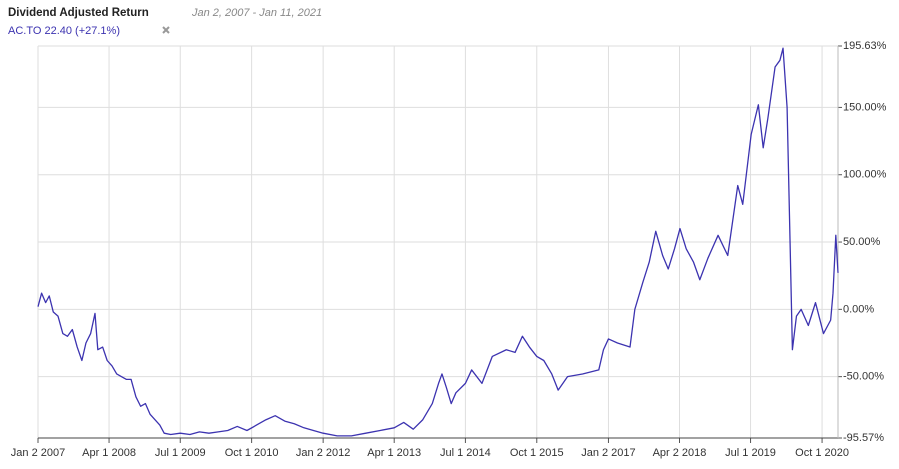 The image size is (899, 469). Describe the element at coordinates (166, 30) in the screenshot. I see `legend-remove-icon` at that location.